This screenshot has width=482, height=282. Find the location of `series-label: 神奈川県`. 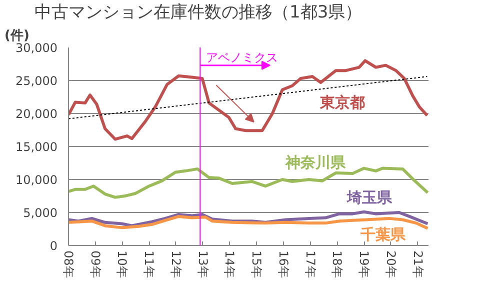

series-label: 神奈川県 is located at coordinates (315, 163).